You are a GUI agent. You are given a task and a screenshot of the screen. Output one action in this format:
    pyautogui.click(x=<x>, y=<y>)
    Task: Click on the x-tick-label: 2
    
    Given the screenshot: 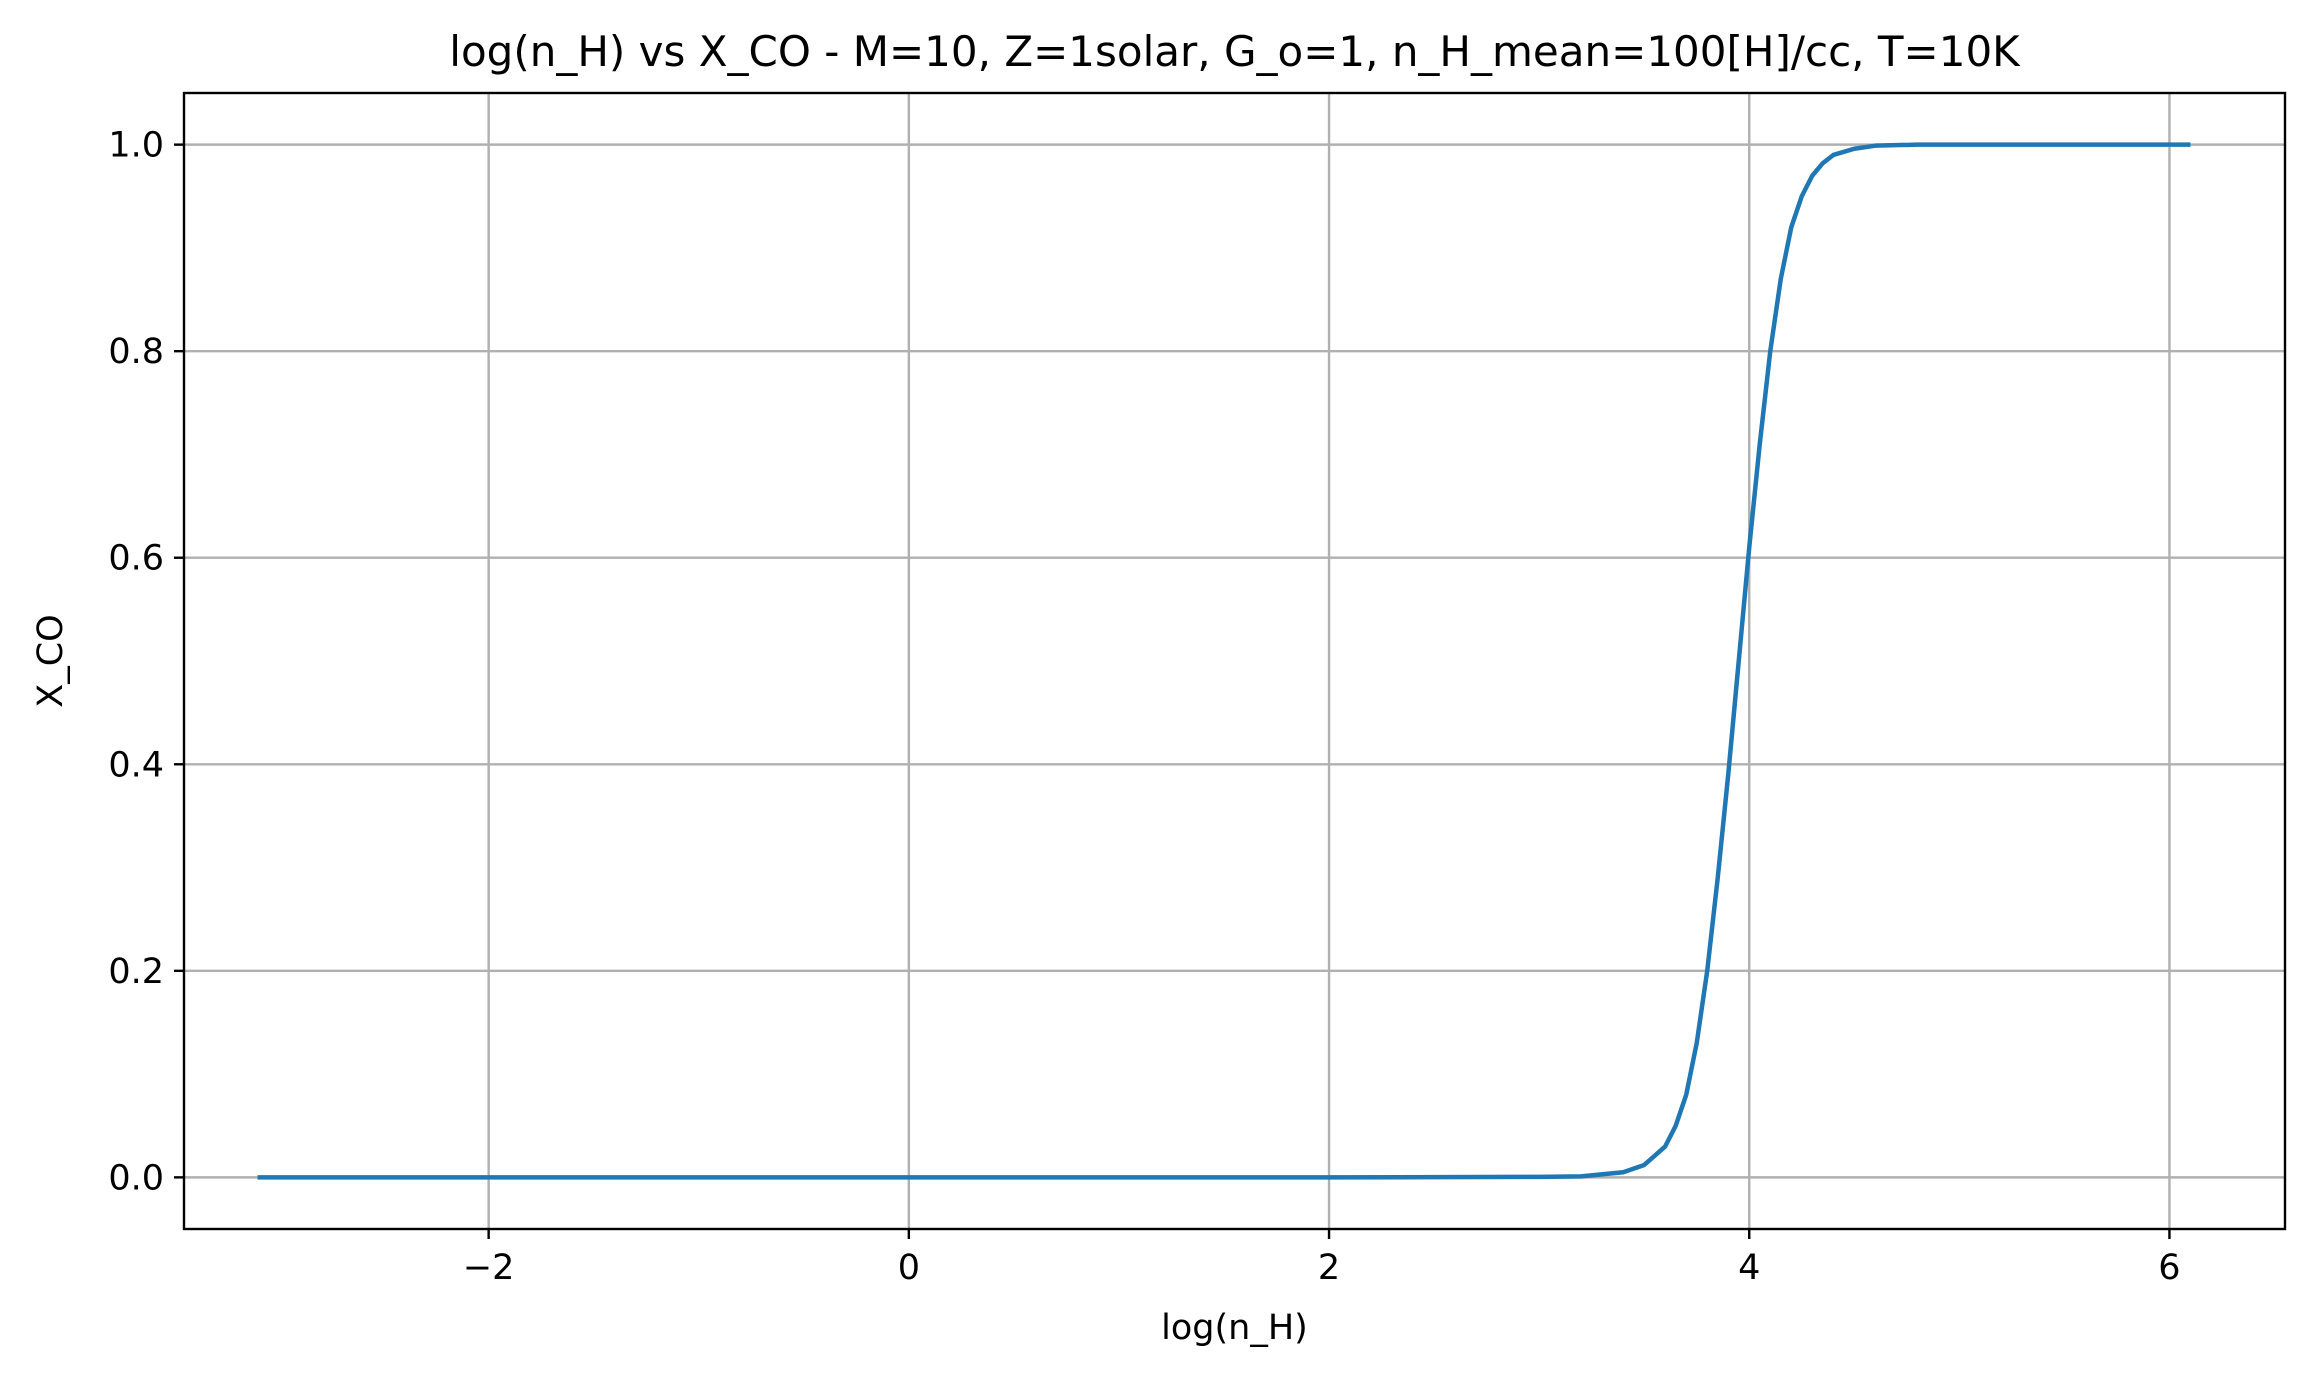 What is the action you would take?
    pyautogui.click(x=1329, y=1268)
    